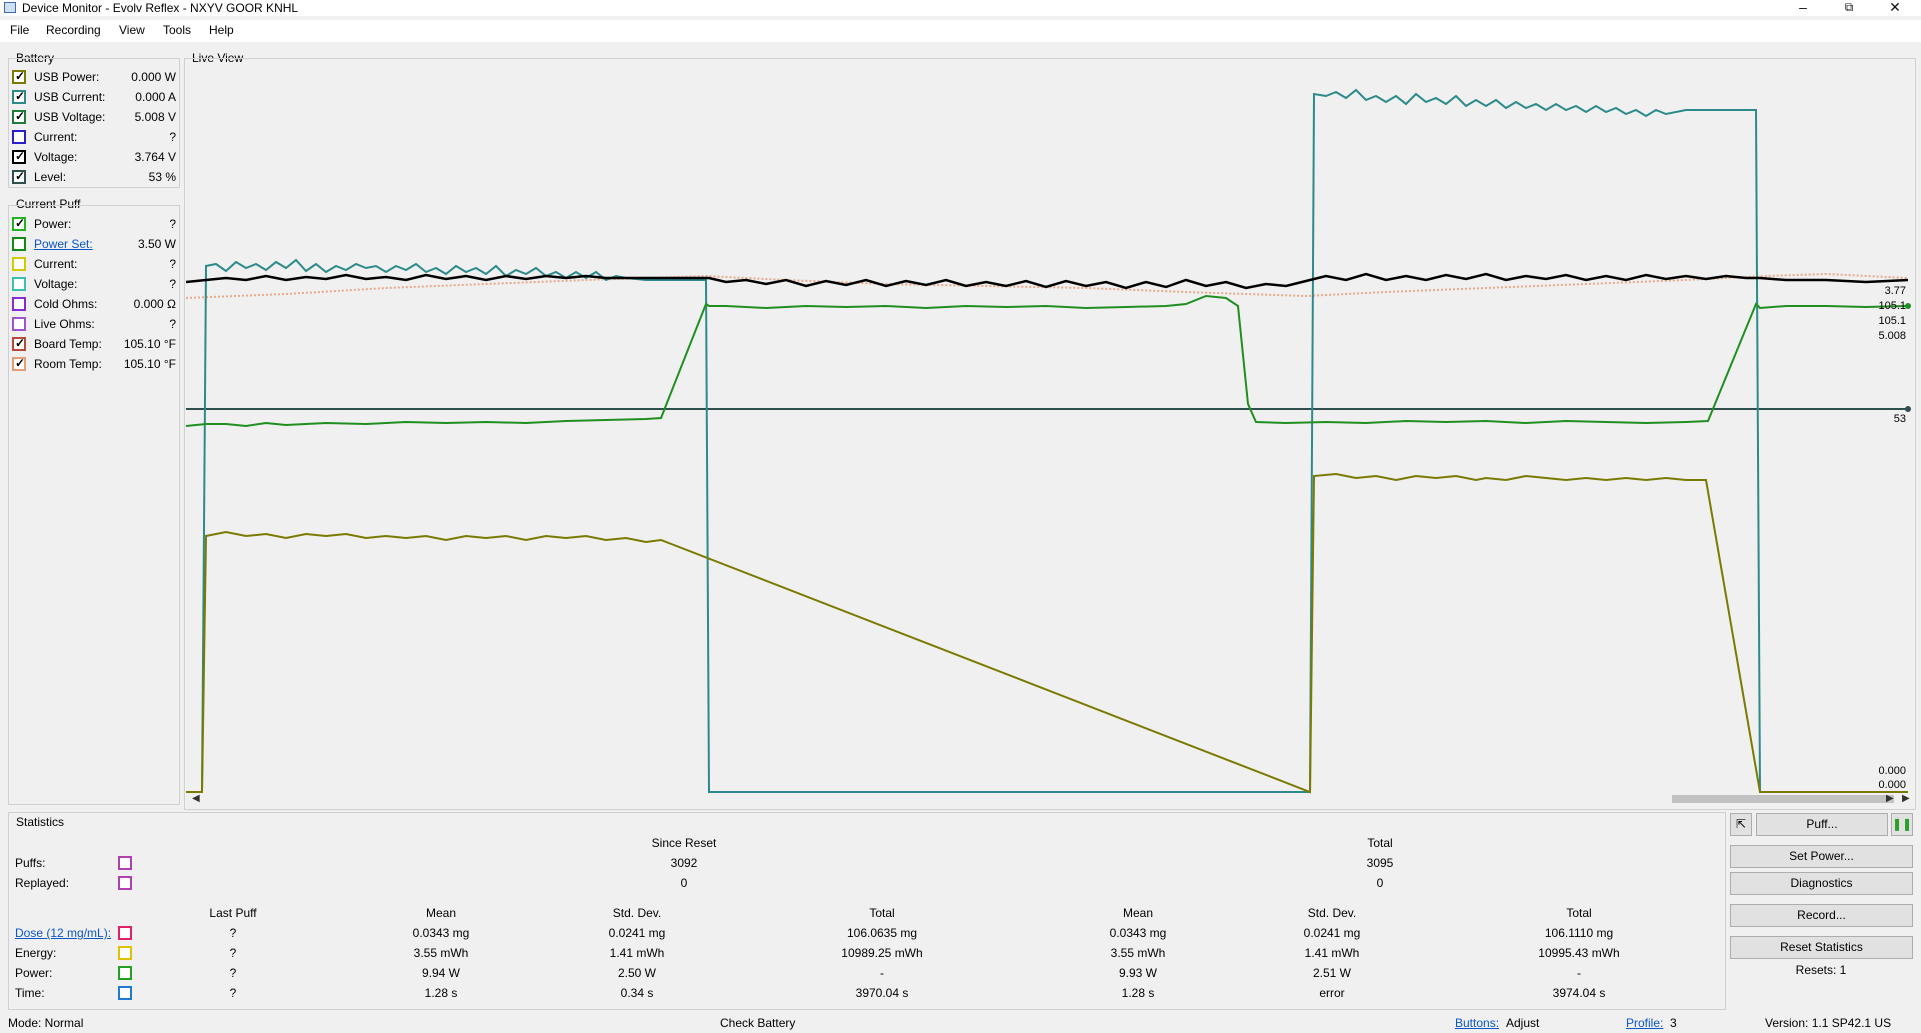 The image size is (1921, 1033). Describe the element at coordinates (1332, 993) in the screenshot. I see `stats-cell: error` at that location.